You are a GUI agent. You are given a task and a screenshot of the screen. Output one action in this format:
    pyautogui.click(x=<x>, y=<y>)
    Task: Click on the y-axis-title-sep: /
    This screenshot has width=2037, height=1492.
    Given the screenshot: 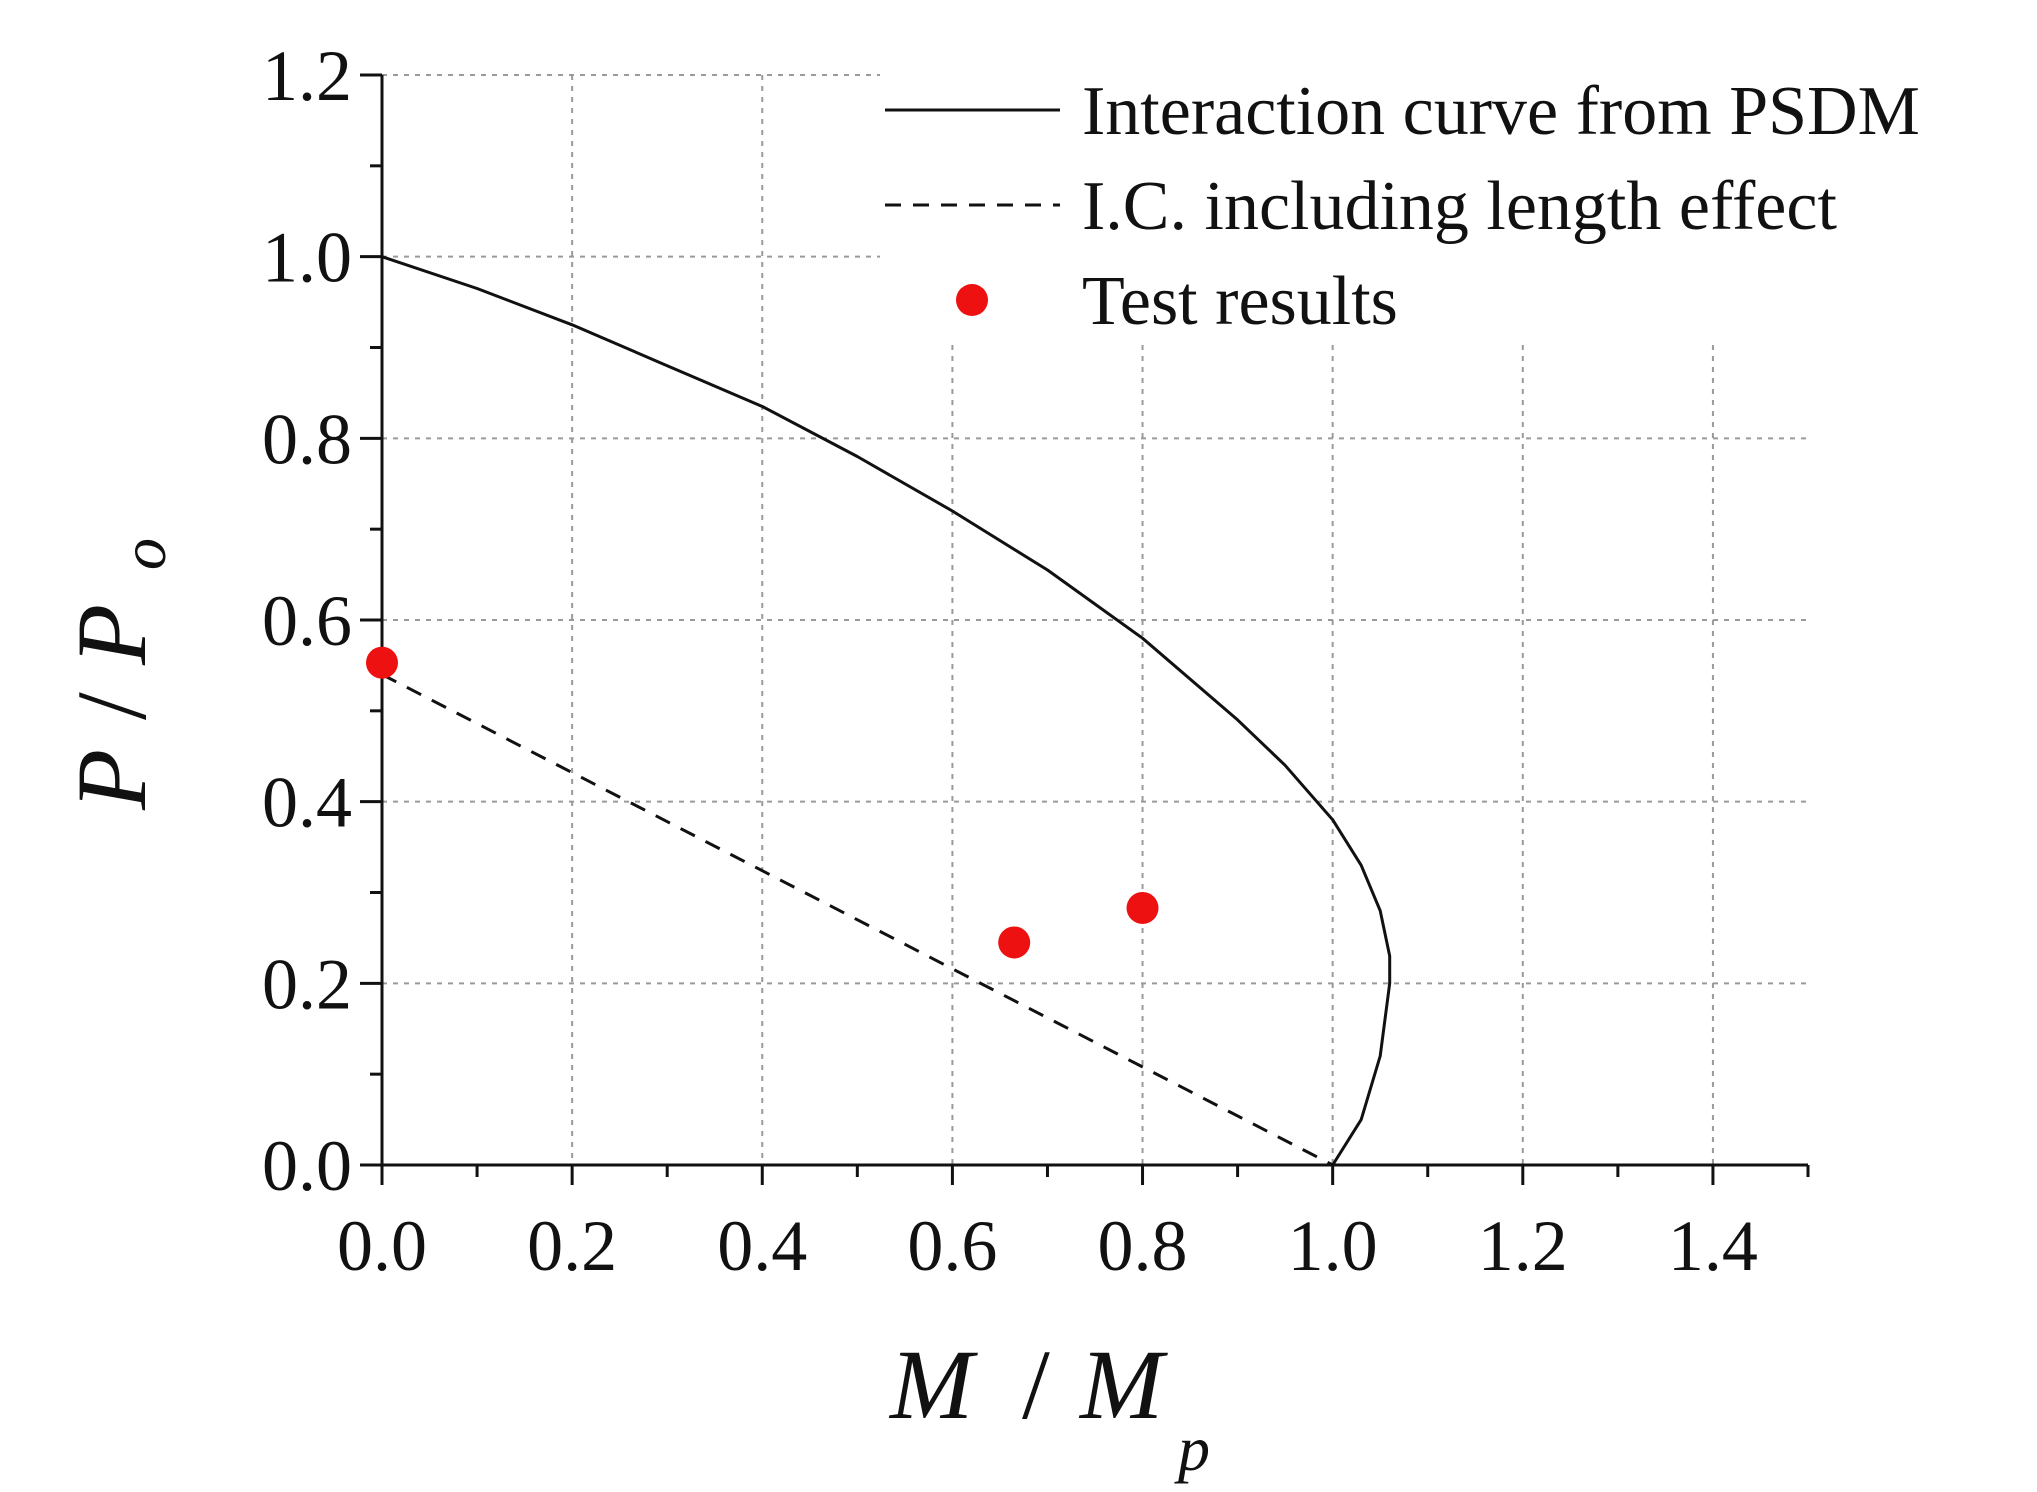 What is the action you would take?
    pyautogui.click(x=111, y=706)
    